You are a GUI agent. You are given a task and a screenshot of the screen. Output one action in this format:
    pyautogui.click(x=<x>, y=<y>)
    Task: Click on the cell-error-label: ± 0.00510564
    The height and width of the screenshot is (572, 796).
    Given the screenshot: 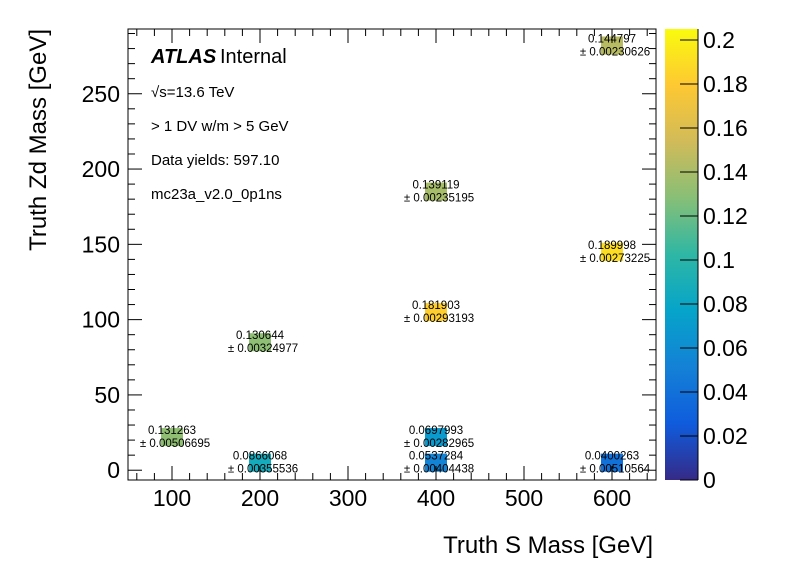 What is the action you would take?
    pyautogui.click(x=615, y=470)
    